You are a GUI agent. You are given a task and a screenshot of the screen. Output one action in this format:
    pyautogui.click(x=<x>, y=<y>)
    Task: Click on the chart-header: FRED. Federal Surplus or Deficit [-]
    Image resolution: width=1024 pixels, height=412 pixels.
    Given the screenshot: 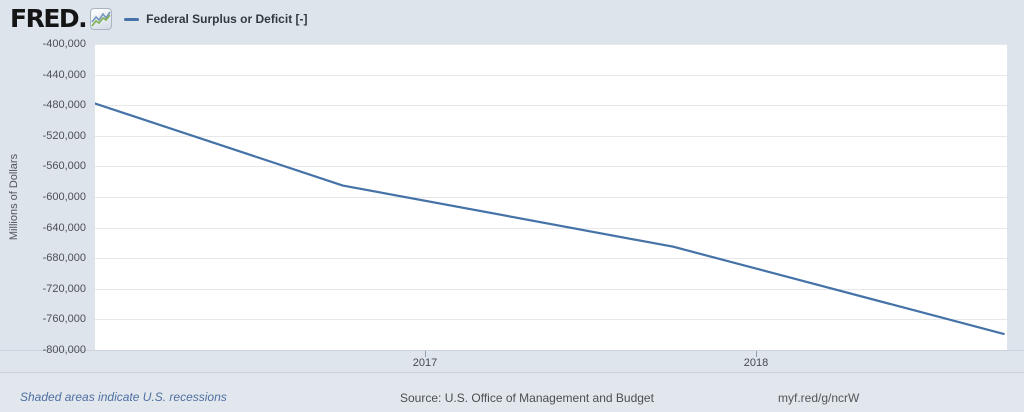 What is the action you would take?
    pyautogui.click(x=512, y=19)
    